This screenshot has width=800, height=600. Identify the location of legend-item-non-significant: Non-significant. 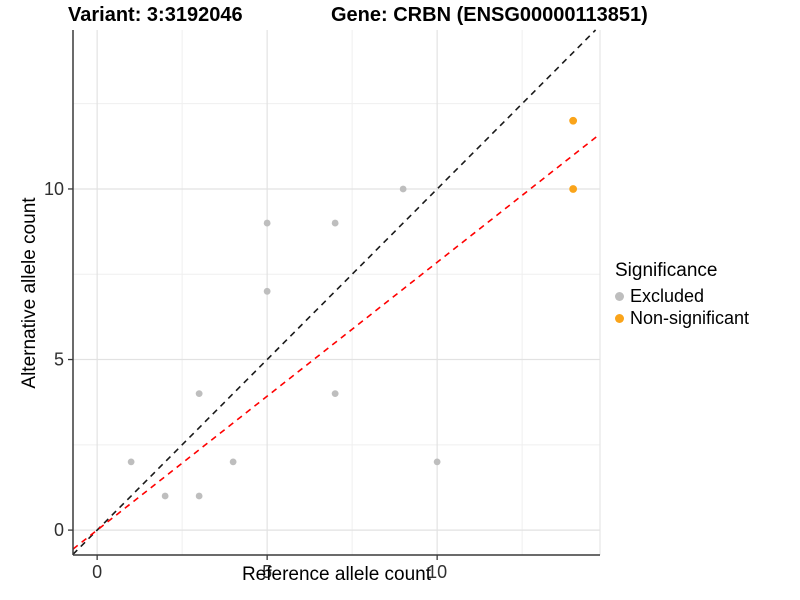
(682, 318).